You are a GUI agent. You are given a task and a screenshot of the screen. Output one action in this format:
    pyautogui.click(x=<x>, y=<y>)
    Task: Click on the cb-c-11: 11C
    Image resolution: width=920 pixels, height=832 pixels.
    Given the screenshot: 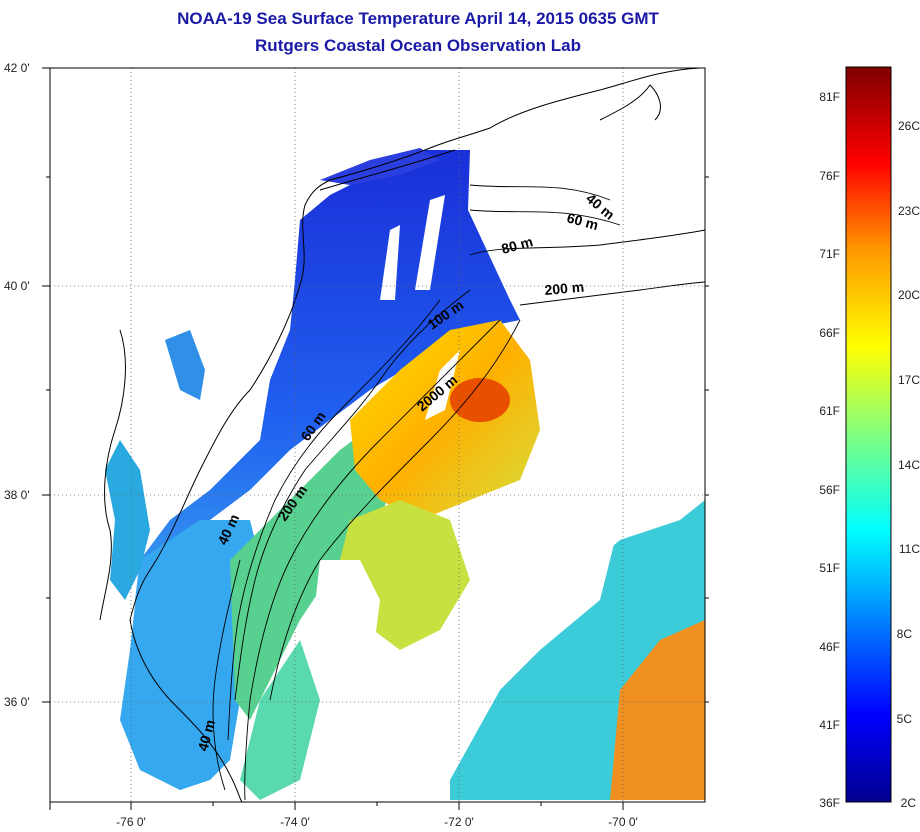 What is the action you would take?
    pyautogui.click(x=909, y=549)
    